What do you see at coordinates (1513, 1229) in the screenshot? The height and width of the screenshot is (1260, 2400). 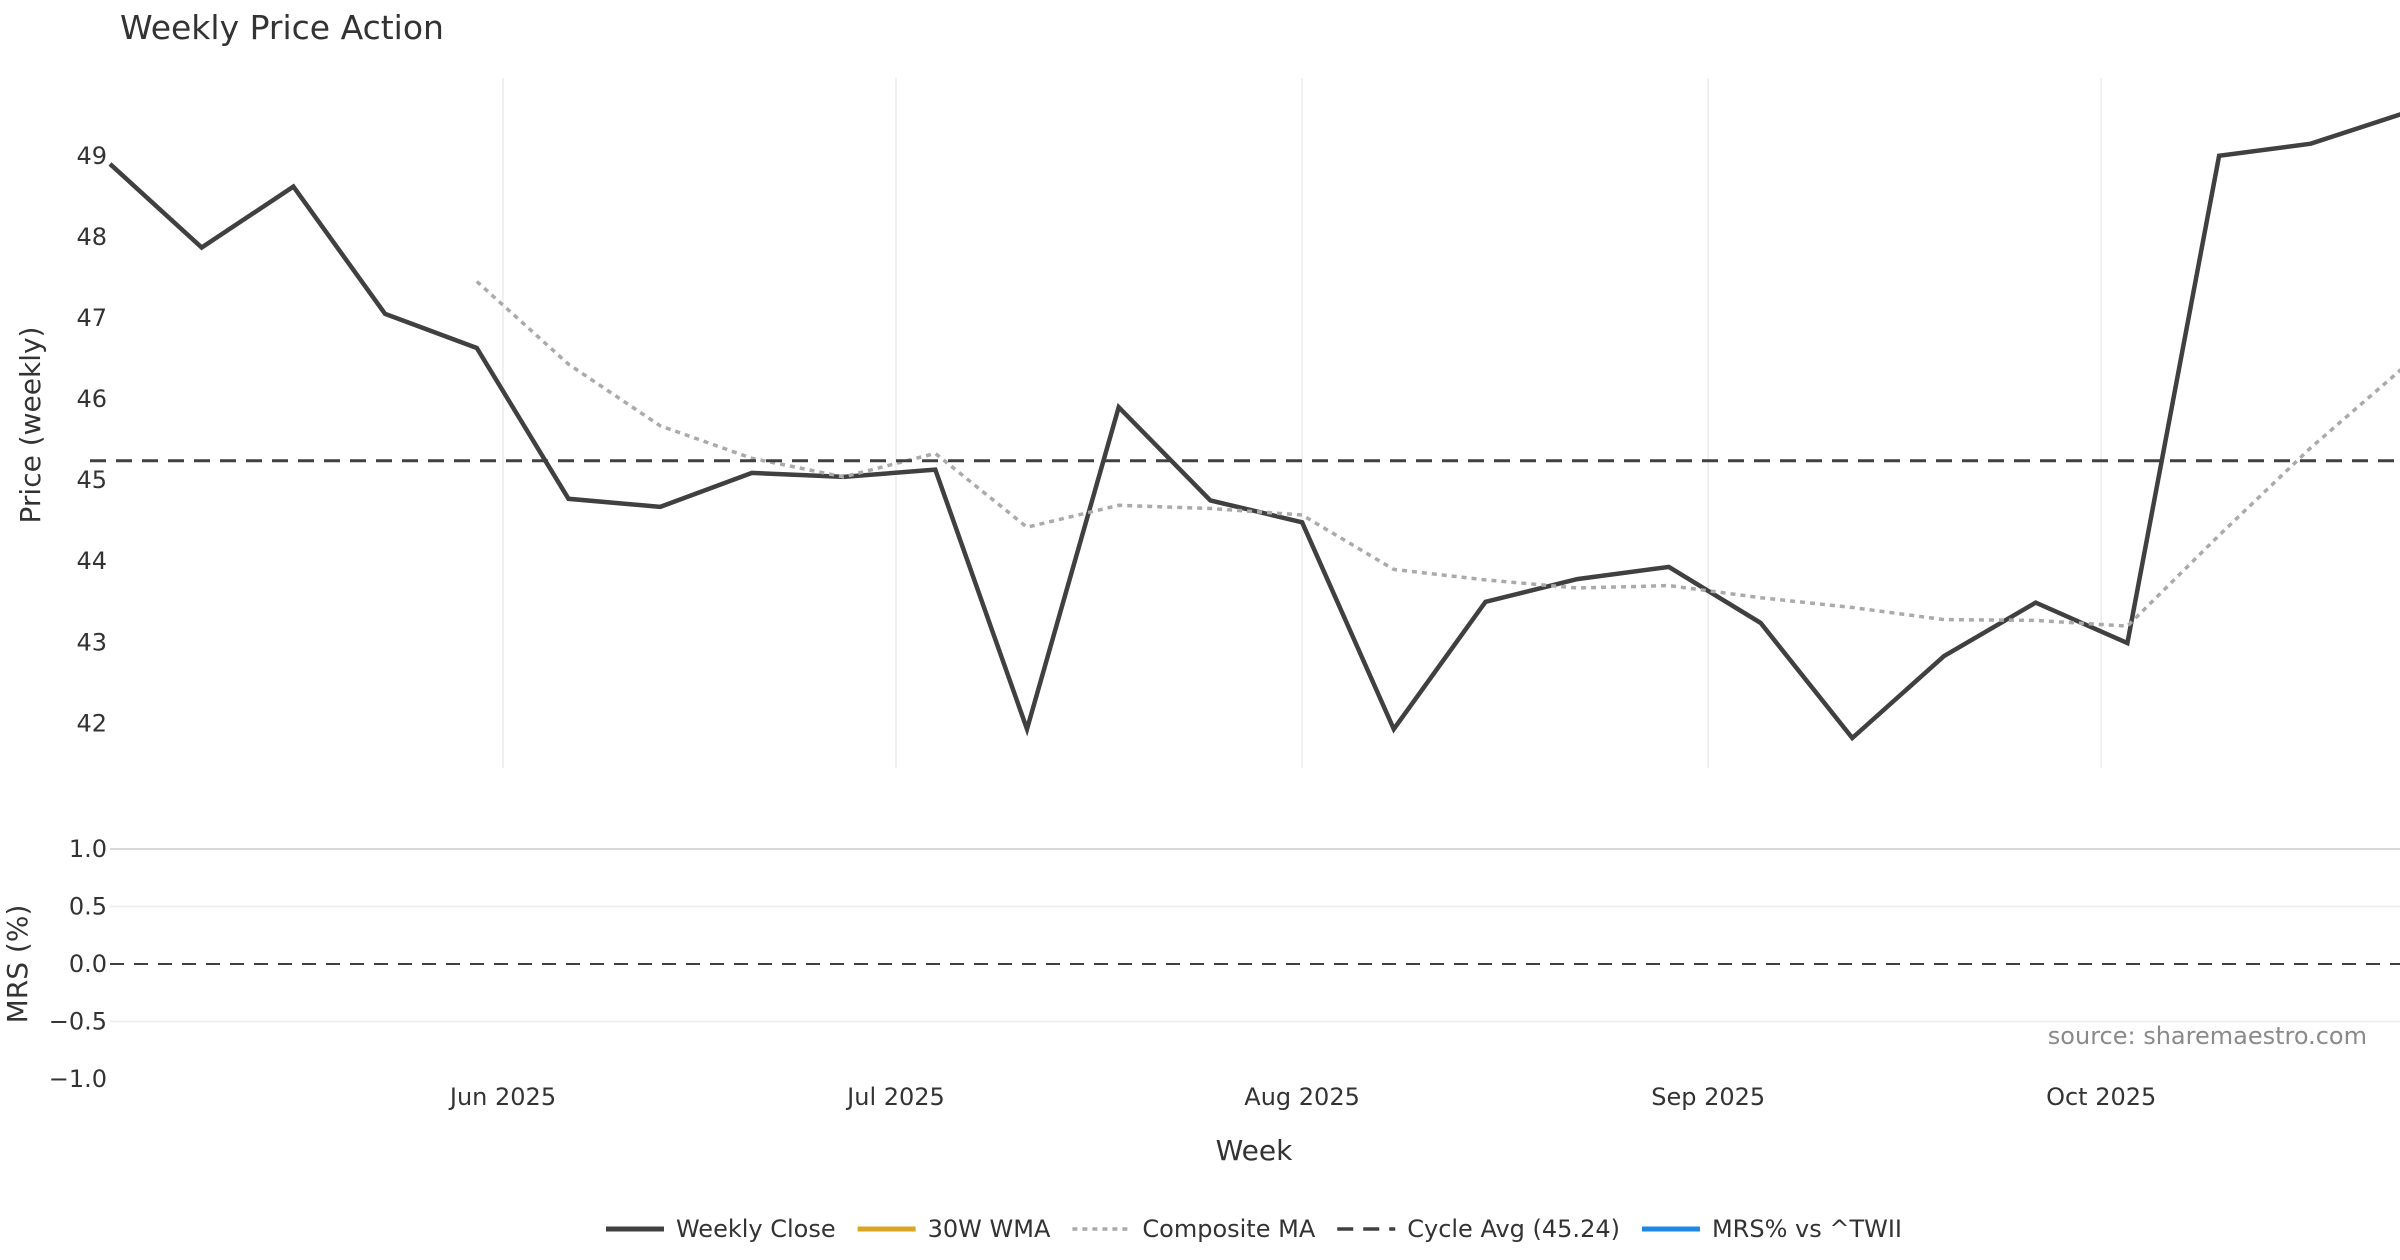 I see `legend-label: Cycle Avg (45.24)` at bounding box center [1513, 1229].